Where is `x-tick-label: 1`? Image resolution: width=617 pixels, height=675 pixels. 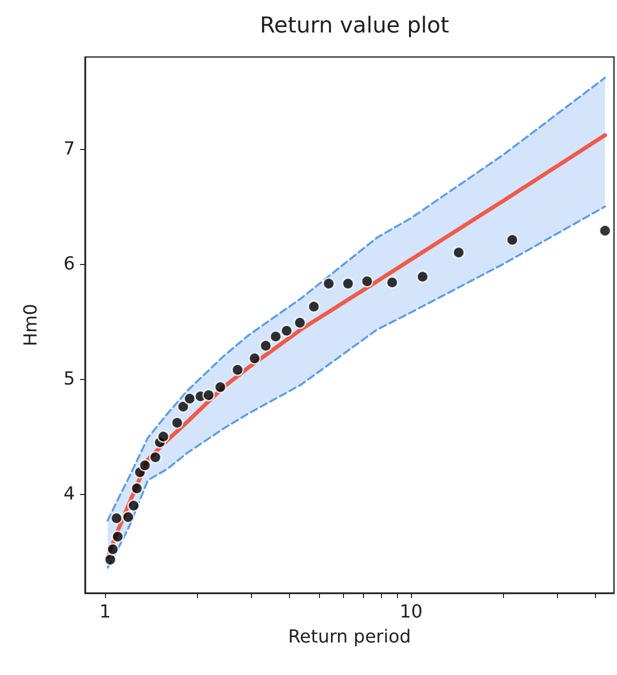
x-tick-label: 1 is located at coordinates (105, 612).